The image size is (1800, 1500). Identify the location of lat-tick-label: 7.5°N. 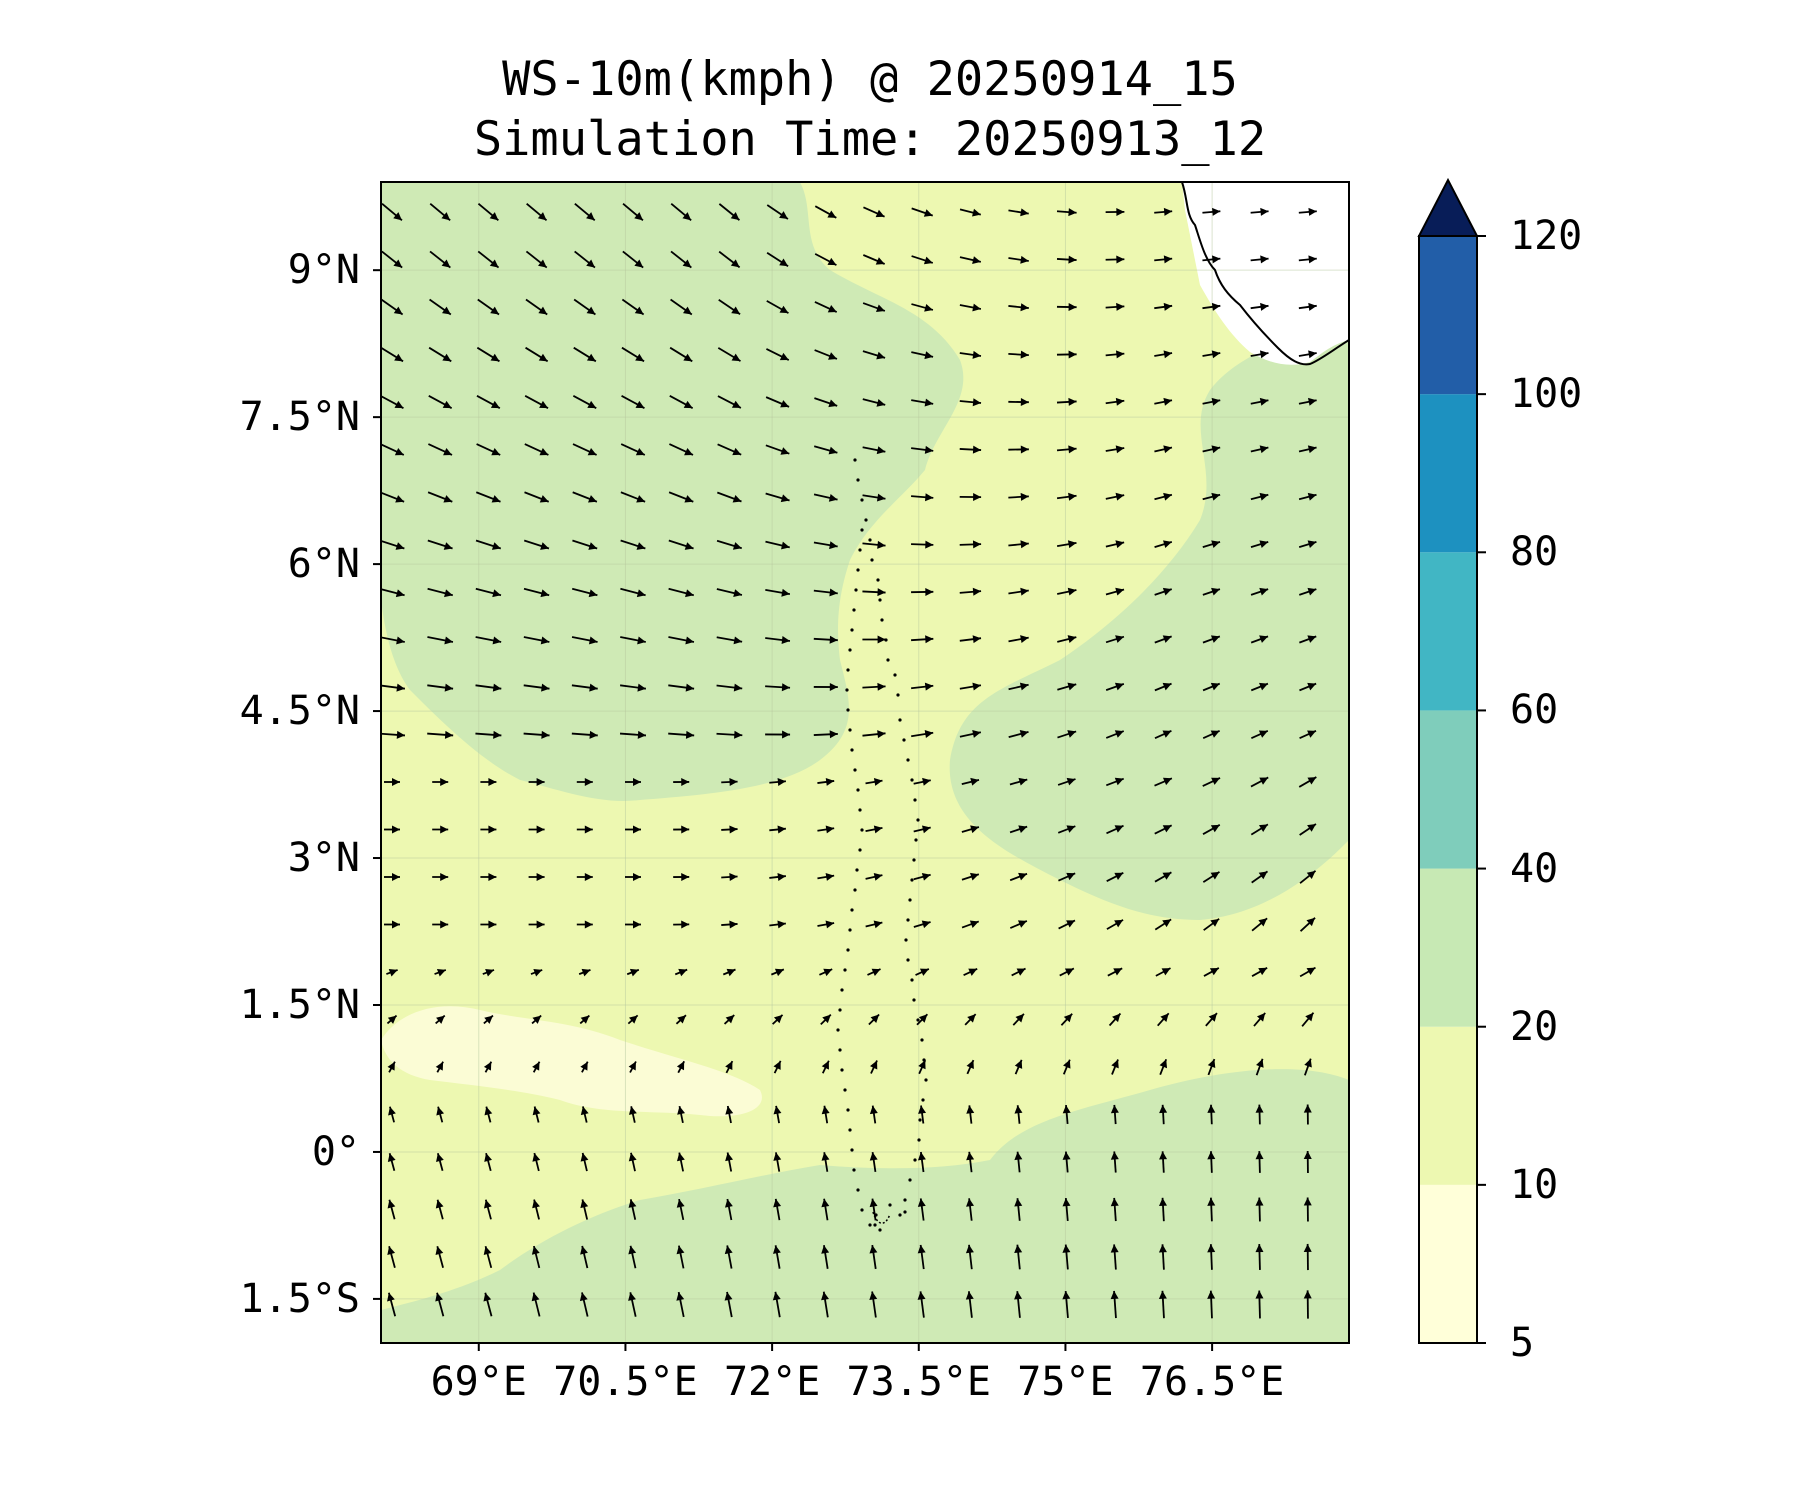
(299, 417).